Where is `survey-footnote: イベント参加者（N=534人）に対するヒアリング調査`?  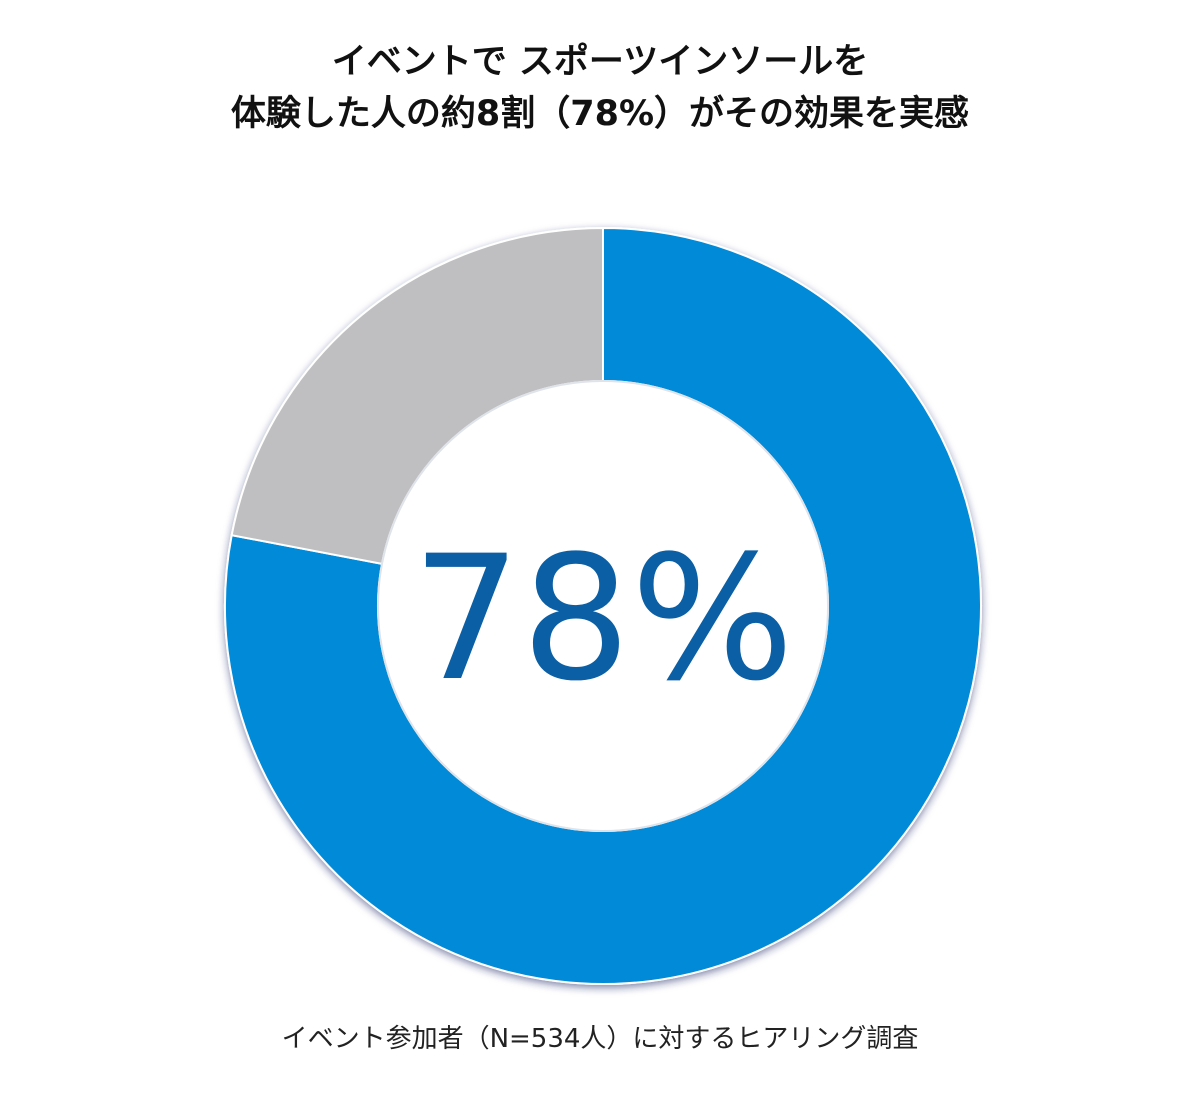 survey-footnote: イベント参加者（N=534人）に対するヒアリング調査 is located at coordinates (600, 1039).